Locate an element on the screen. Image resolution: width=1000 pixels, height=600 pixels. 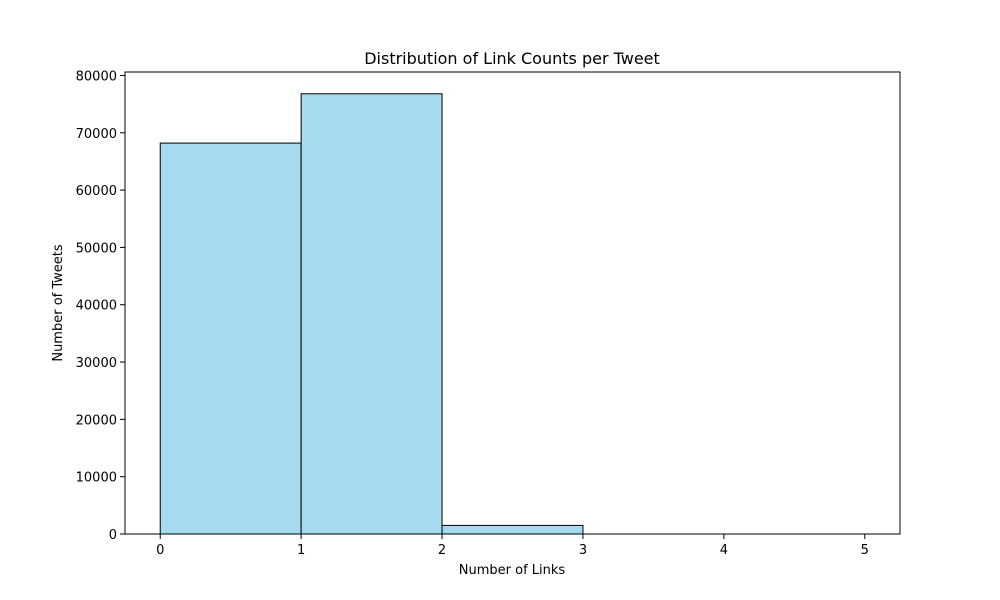
y-tick-label: 10000 is located at coordinates (96, 478).